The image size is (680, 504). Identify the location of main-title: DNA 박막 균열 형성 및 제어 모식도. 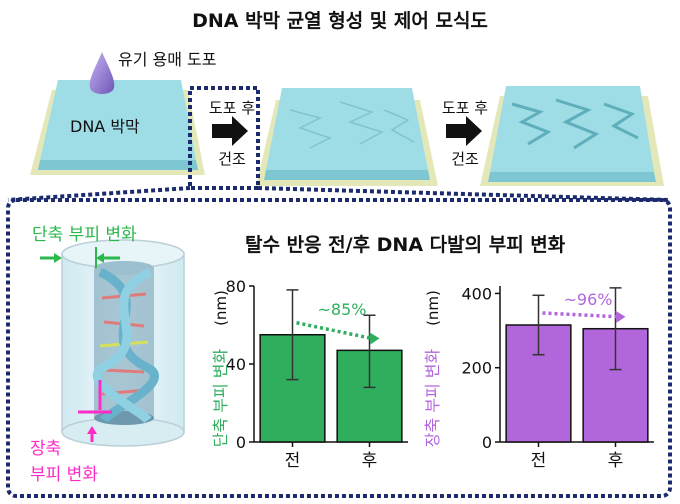
(340, 21).